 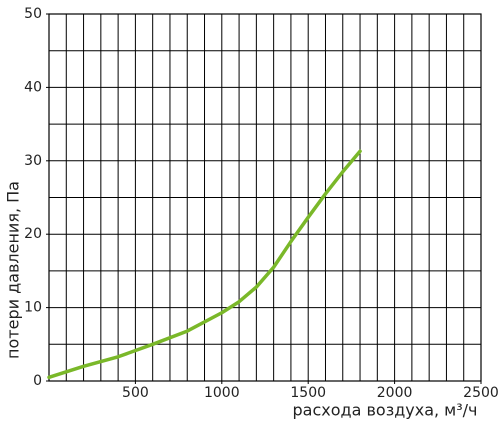 I want to click on x-tick-label: 2500, so click(x=481, y=393).